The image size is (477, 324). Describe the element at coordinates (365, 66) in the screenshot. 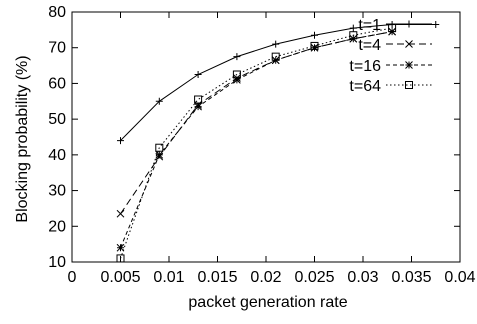

I see `legend-label: t=16` at that location.